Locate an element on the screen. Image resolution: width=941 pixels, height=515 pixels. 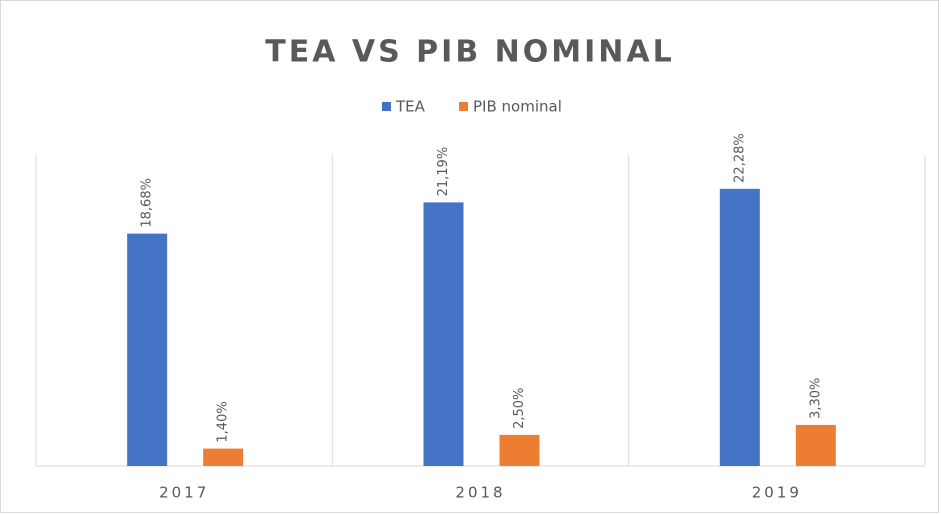
data-label: 22,28% is located at coordinates (739, 158).